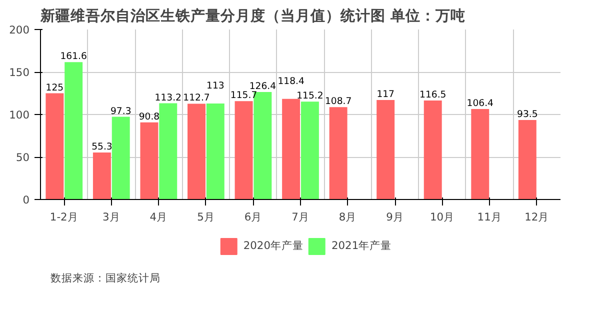 This screenshot has height=330, width=590. Describe the element at coordinates (102, 146) in the screenshot. I see `data-label: 55.3` at that location.